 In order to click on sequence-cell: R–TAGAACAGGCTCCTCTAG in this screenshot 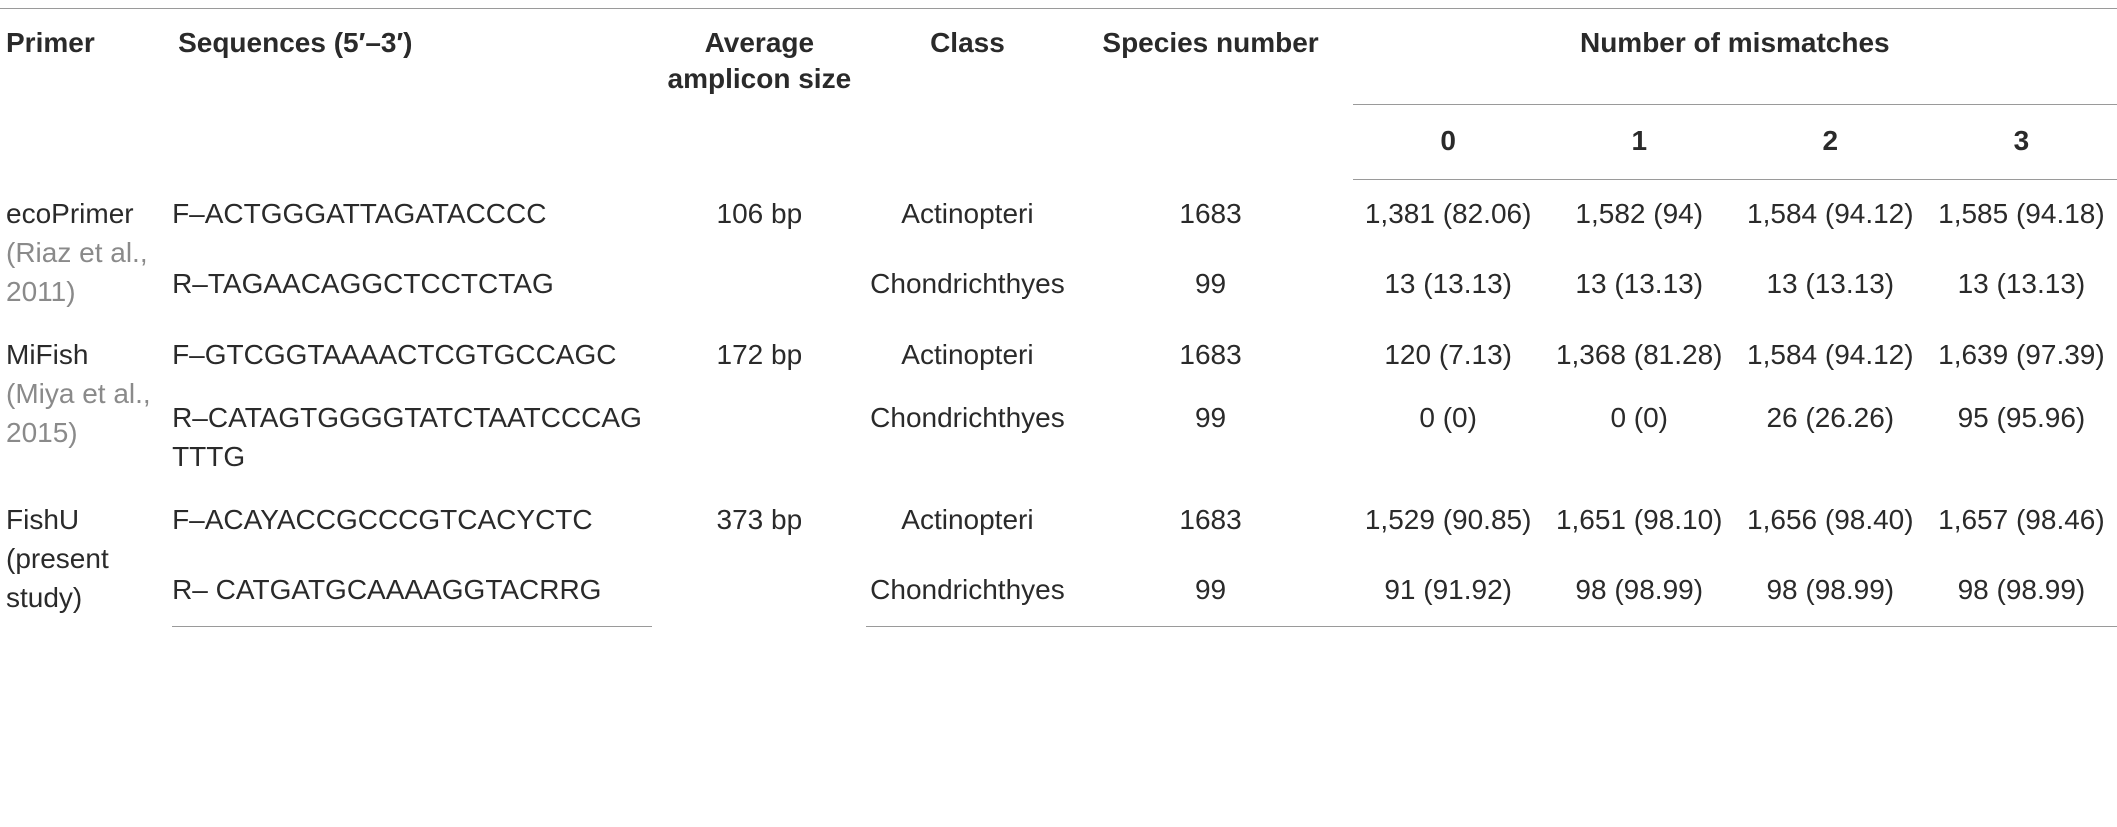, I will do `click(363, 284)`.